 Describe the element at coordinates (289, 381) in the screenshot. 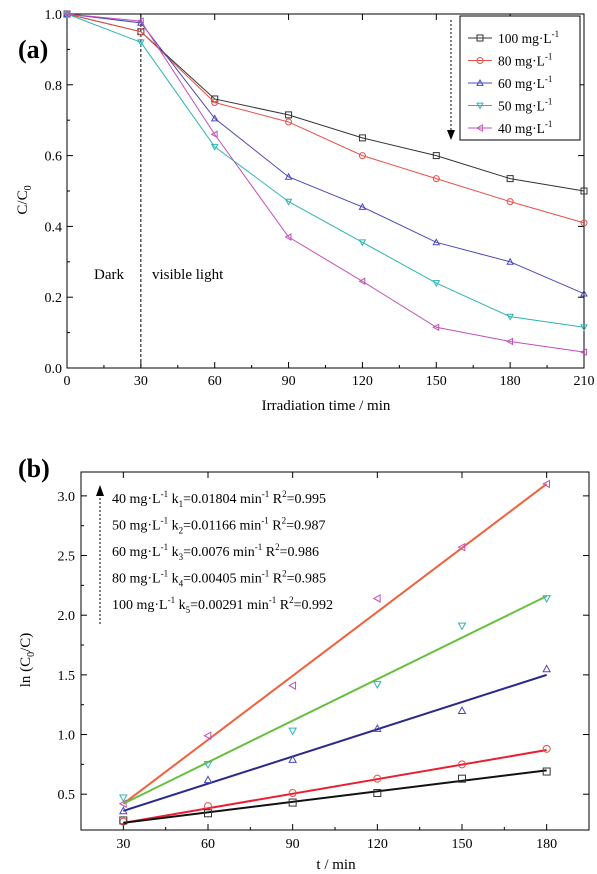

I see `x-tick-label-a-90: 90` at that location.